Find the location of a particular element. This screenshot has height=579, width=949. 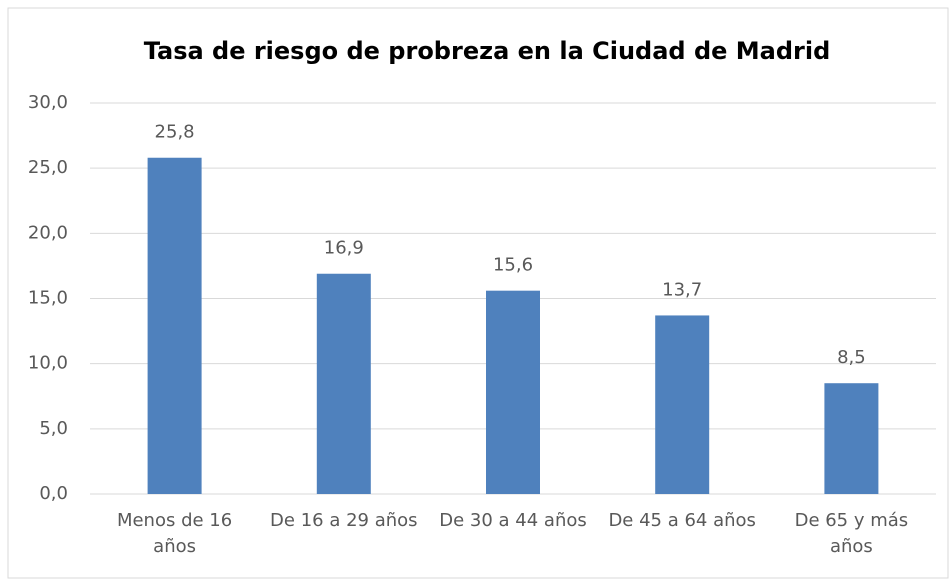

x-tick-label: De 45 a 64 años is located at coordinates (682, 520).